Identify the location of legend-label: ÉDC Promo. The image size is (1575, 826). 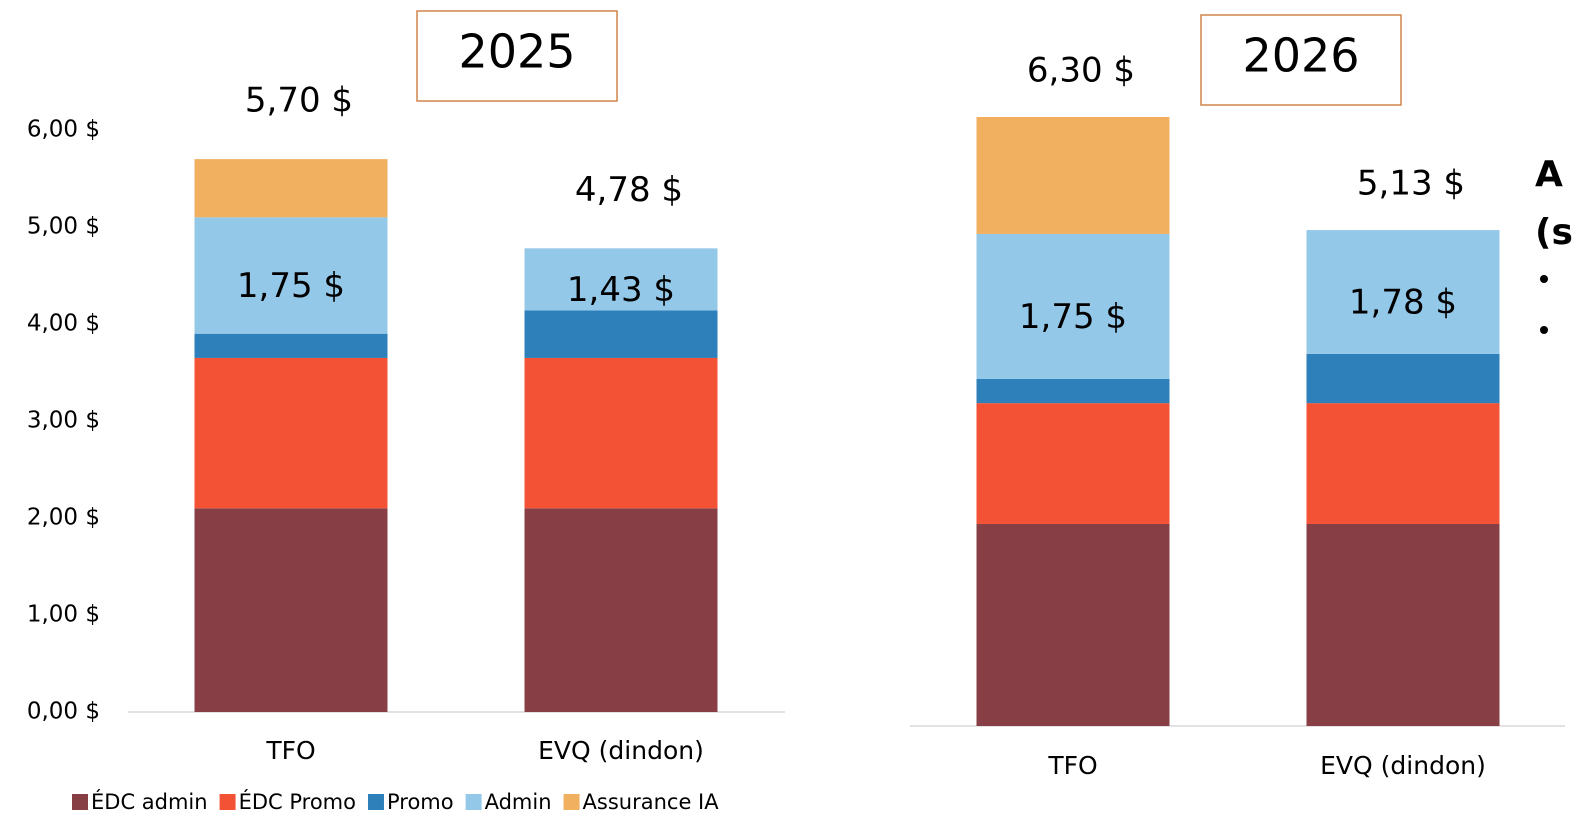
(297, 801).